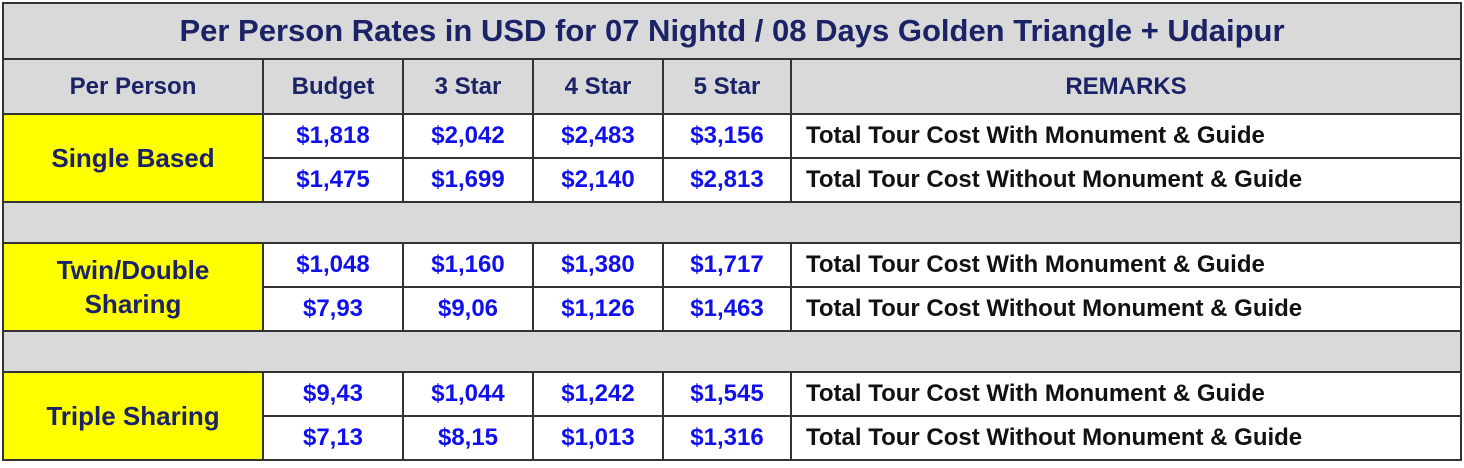 The image size is (1464, 468). Describe the element at coordinates (598, 136) in the screenshot. I see `price: $2,483` at that location.